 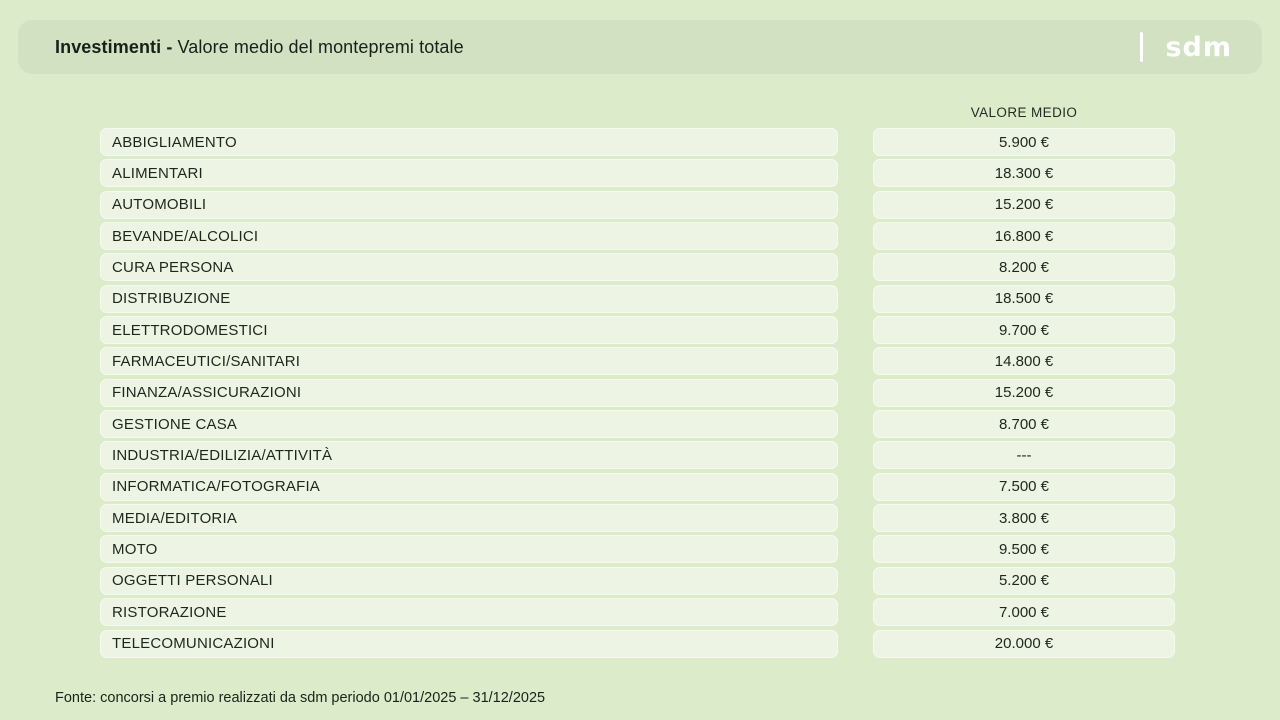 I want to click on category-cell: INDUSTRIA/EDILIZIA/ATTIVITÀ, so click(x=469, y=455).